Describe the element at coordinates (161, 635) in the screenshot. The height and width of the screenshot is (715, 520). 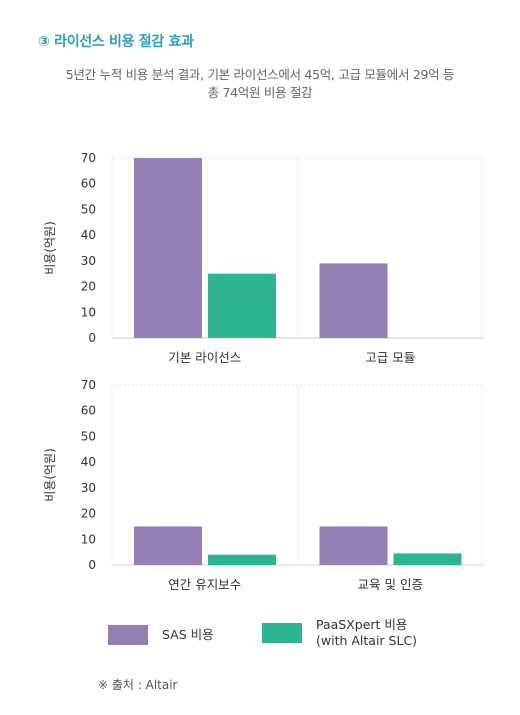
I see `legend-item-sas: SAS 비용` at that location.